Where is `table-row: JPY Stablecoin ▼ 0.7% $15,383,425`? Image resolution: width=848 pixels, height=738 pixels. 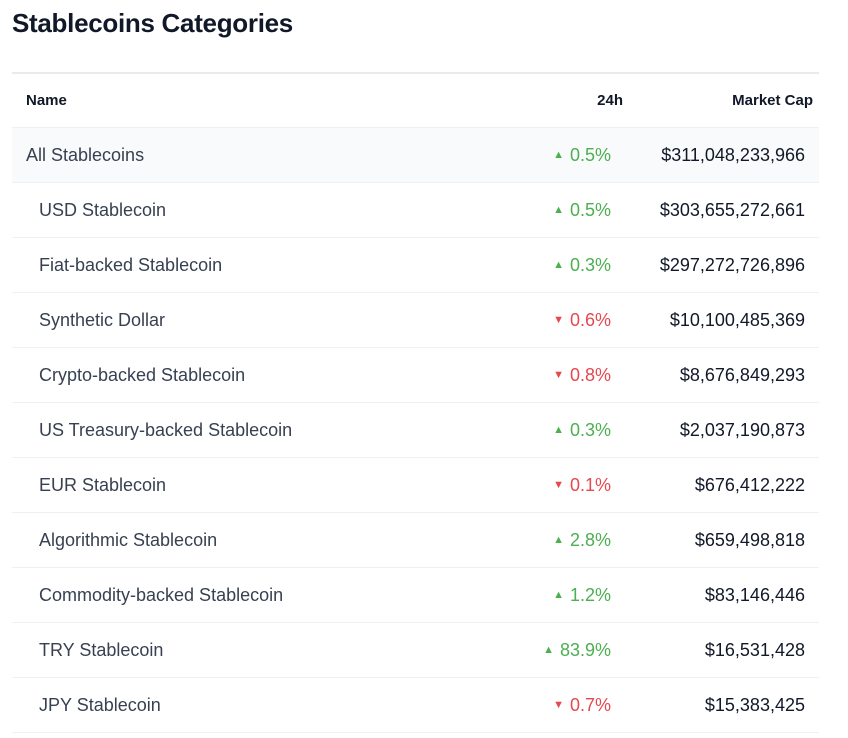 table-row: JPY Stablecoin ▼ 0.7% $15,383,425 is located at coordinates (415, 705).